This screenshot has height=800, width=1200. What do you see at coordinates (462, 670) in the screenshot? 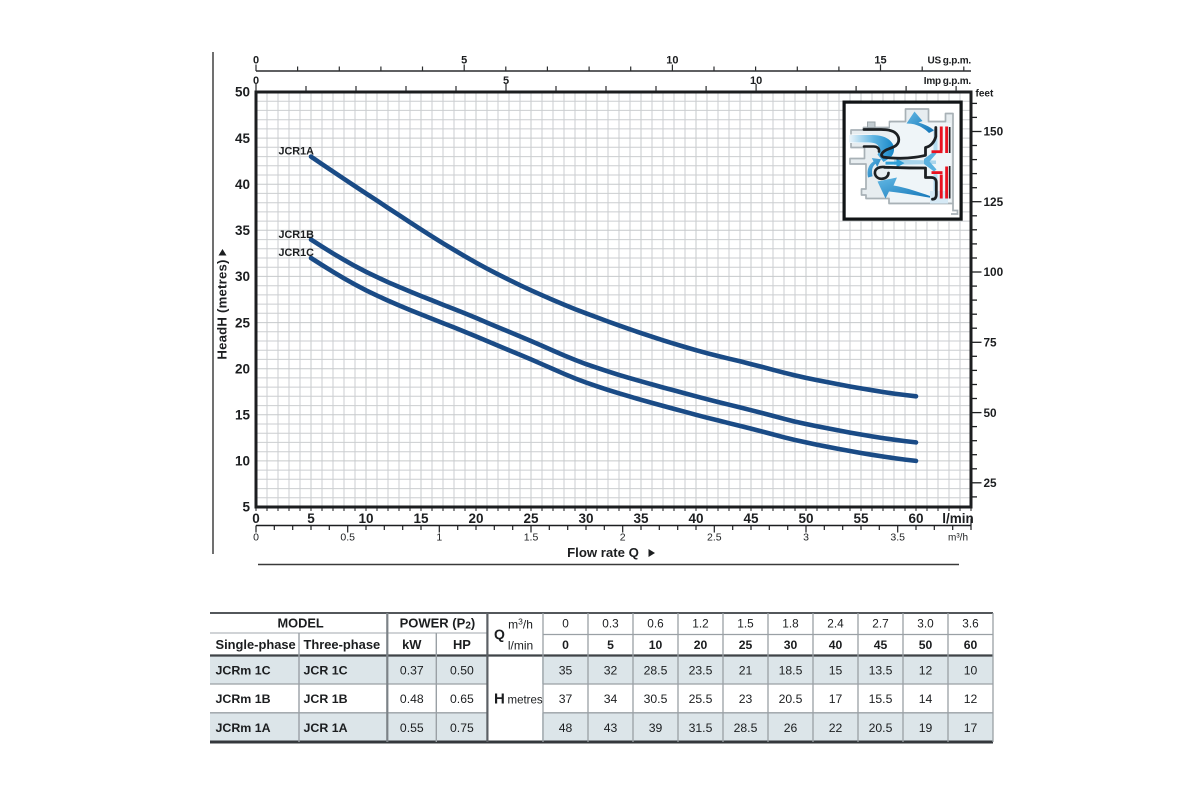
I see `svg-text: 0.50` at bounding box center [462, 670].